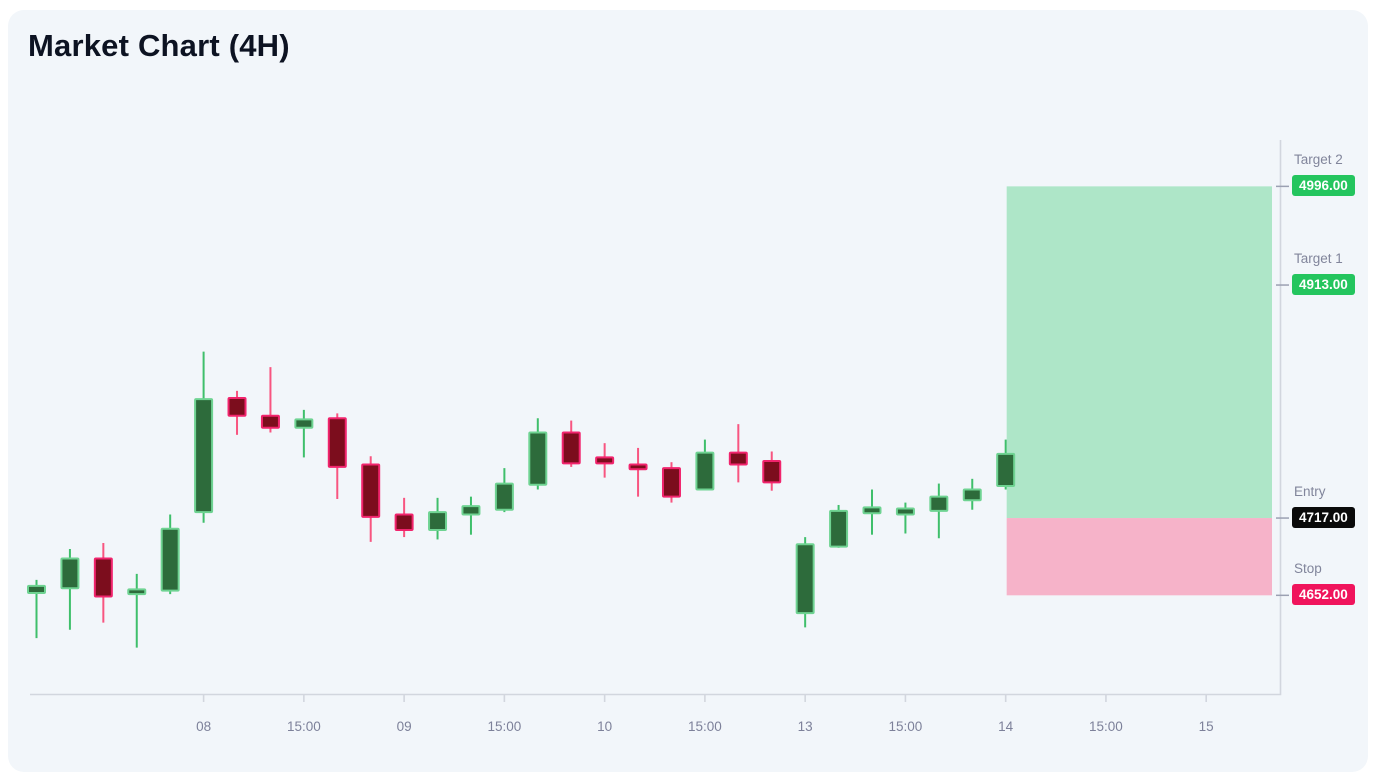 This screenshot has width=1376, height=778. I want to click on level-badge-entry: 4717.00, so click(1323, 518).